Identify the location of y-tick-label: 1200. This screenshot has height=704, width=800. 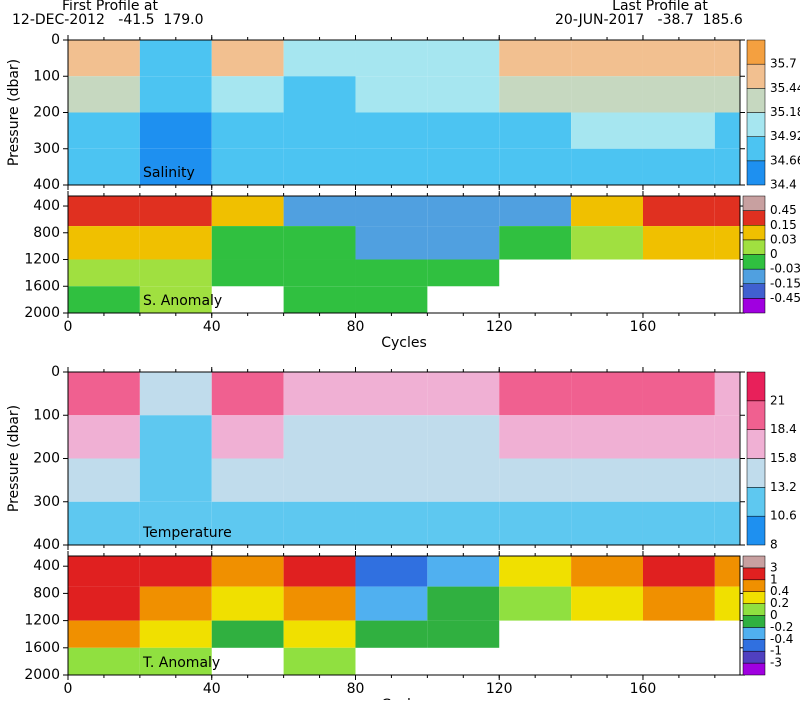
(42, 621).